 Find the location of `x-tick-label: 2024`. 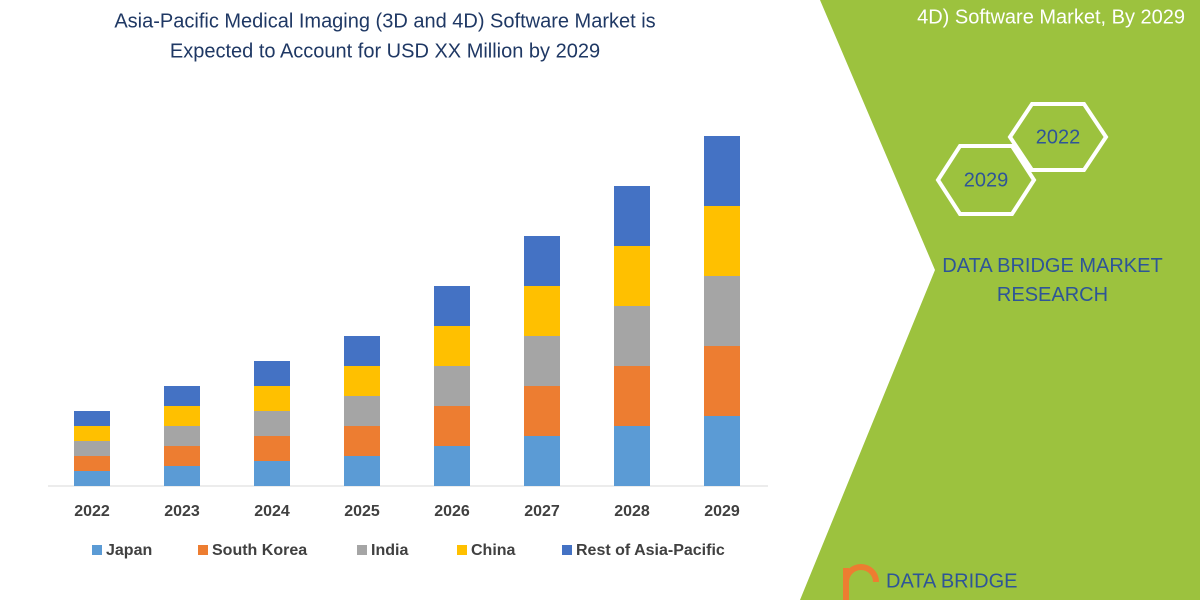

x-tick-label: 2024 is located at coordinates (272, 511).